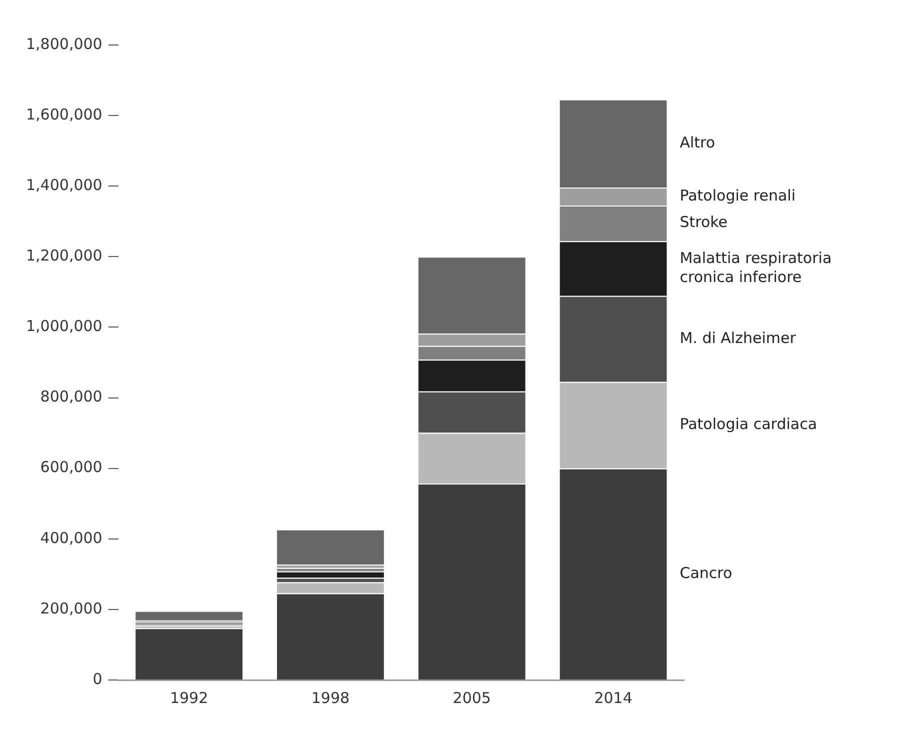 The image size is (899, 738). What do you see at coordinates (330, 697) in the screenshot?
I see `x-tick-label: 1998` at bounding box center [330, 697].